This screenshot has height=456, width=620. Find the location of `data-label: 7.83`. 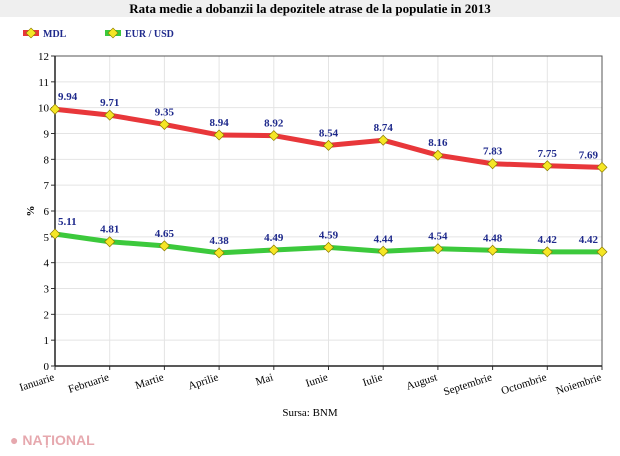

data-label: 7.83 is located at coordinates (493, 152).